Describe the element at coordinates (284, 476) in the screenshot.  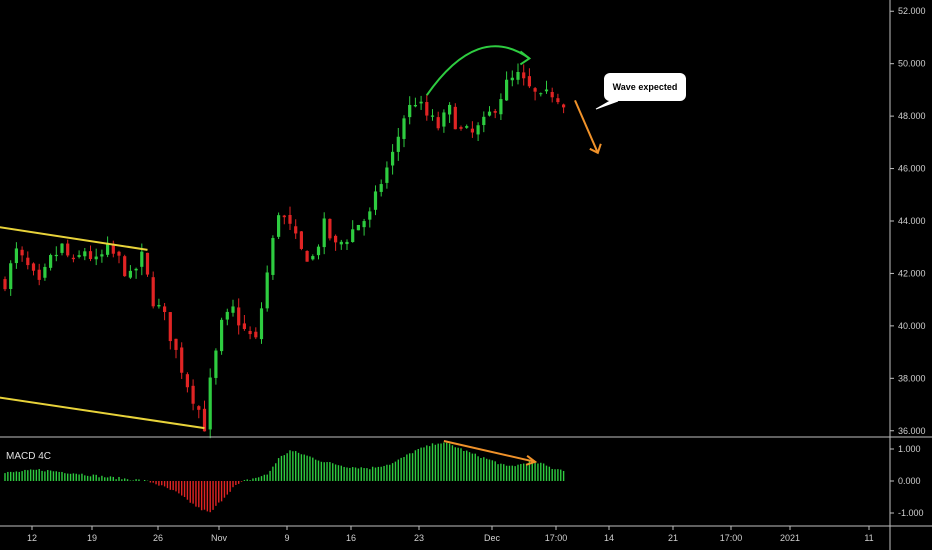
I see `macd-panel: MACD 4C` at that location.